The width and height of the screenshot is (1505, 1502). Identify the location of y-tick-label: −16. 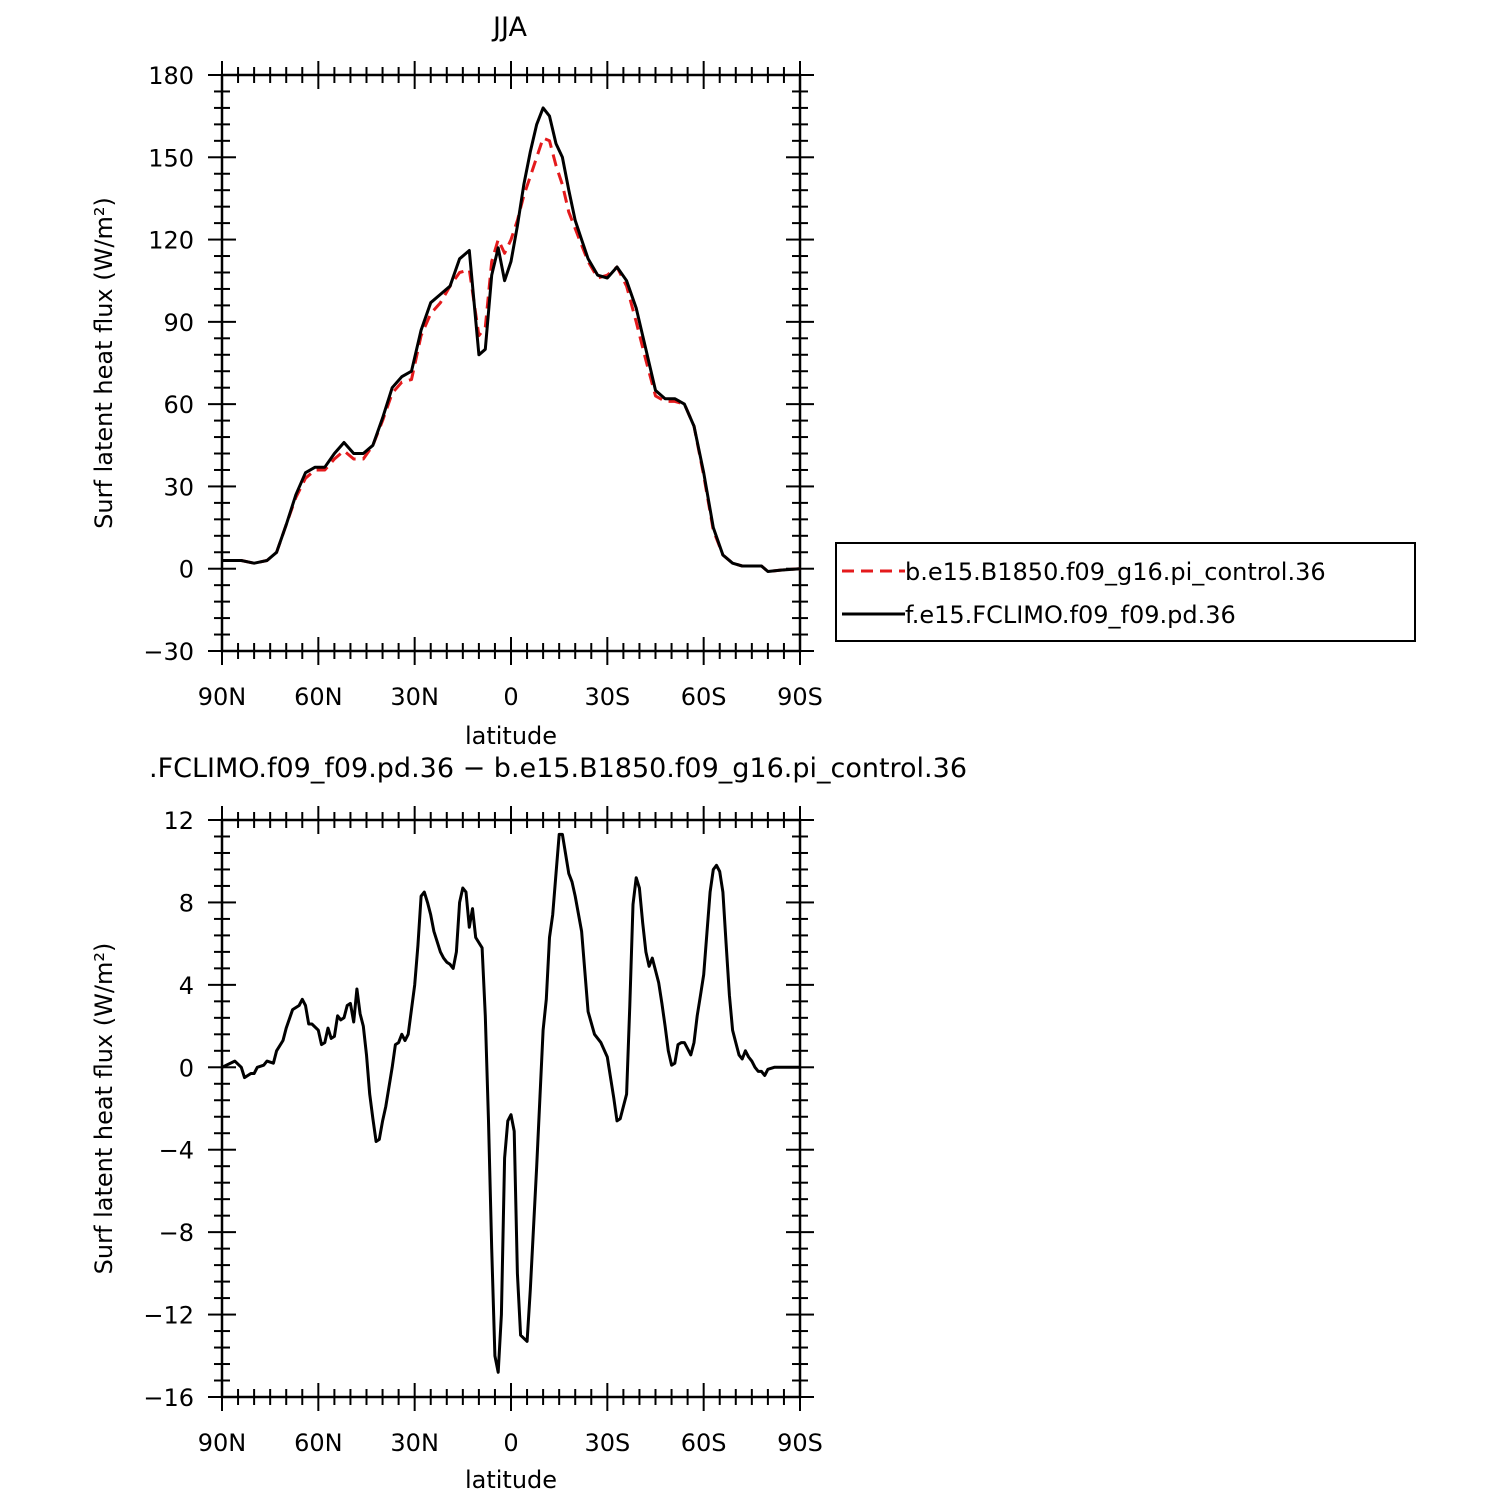
(168, 1398).